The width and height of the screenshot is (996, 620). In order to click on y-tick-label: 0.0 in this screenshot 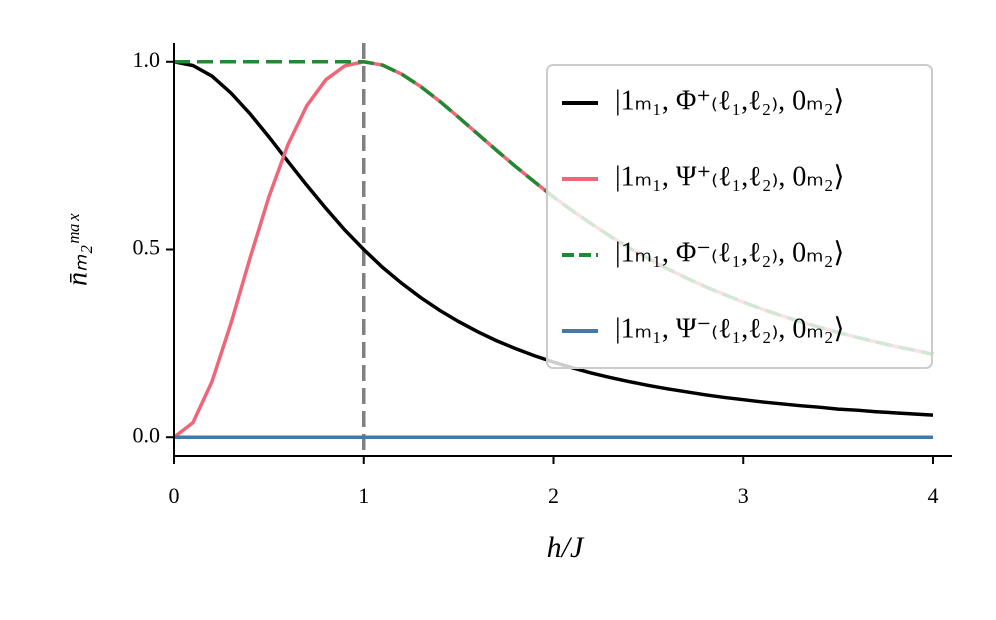, I will do `click(147, 434)`.